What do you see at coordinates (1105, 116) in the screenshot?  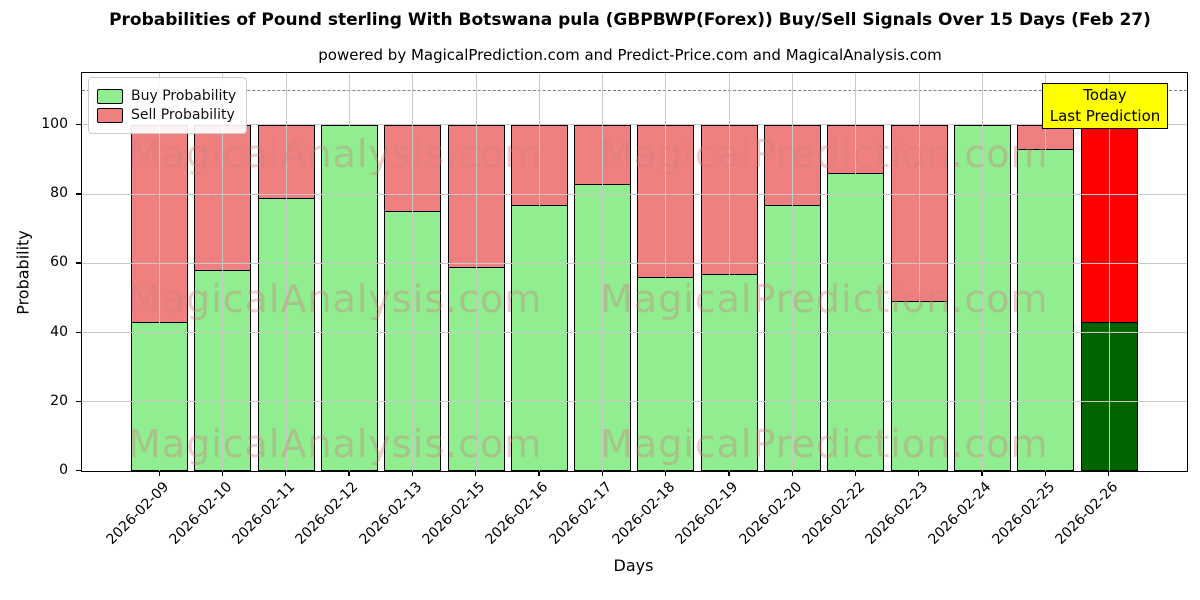 I see `today-annotation-line2: Last Prediction` at bounding box center [1105, 116].